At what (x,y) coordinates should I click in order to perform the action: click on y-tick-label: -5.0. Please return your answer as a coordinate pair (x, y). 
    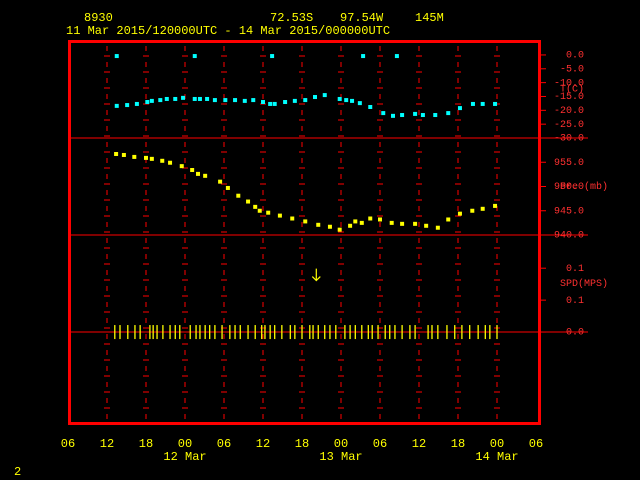
    Looking at the image, I should click on (572, 69).